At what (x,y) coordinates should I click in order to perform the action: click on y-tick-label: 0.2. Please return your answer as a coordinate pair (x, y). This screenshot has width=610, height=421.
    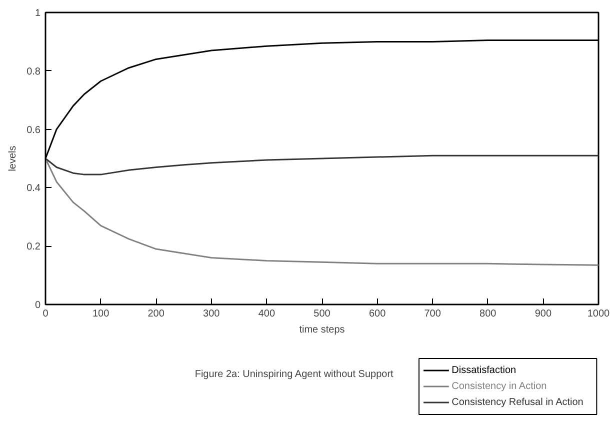
    Looking at the image, I should click on (33, 247).